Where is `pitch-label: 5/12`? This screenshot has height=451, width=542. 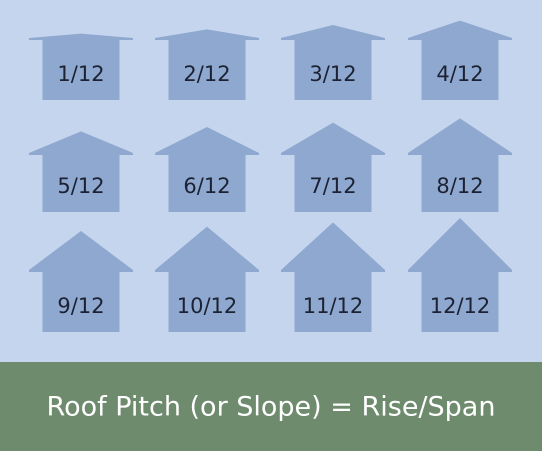
pitch-label: 5/12 is located at coordinates (80, 186).